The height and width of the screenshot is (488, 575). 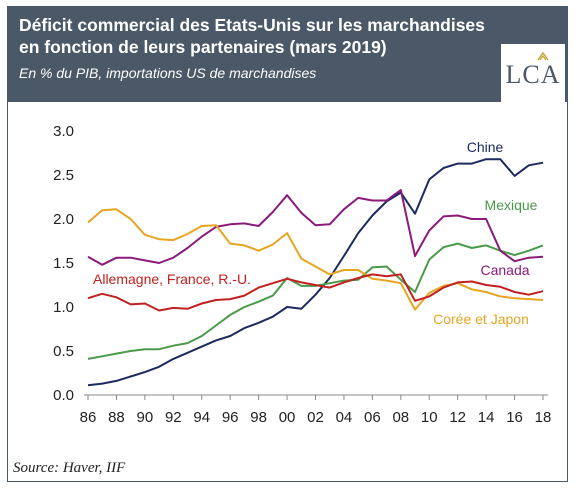 What do you see at coordinates (69, 468) in the screenshot?
I see `source-note: Source: Haver, IIF` at bounding box center [69, 468].